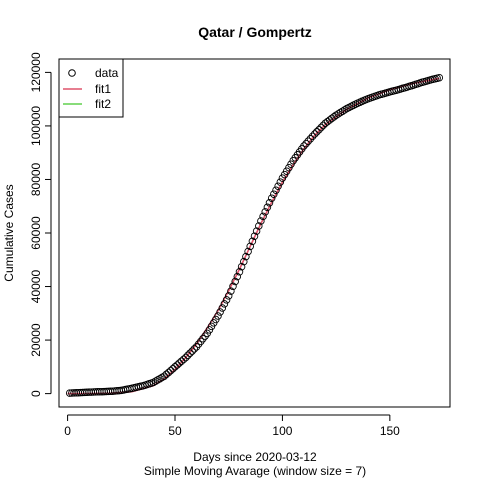 Image resolution: width=480 pixels, height=480 pixels. Describe the element at coordinates (232, 426) in the screenshot. I see `x-axis: 0 50 100 150` at that location.